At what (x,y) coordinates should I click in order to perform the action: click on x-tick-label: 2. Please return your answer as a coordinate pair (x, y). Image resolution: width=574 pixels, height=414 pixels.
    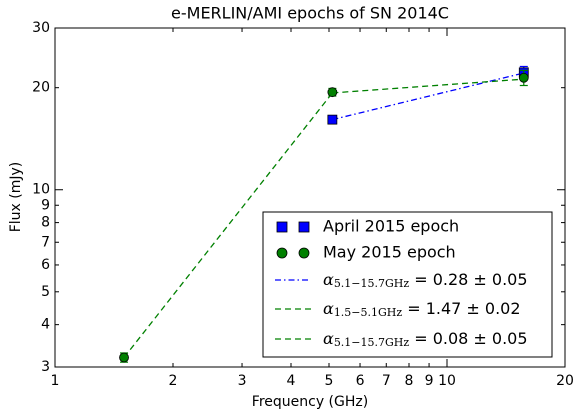
    Looking at the image, I should click on (173, 381).